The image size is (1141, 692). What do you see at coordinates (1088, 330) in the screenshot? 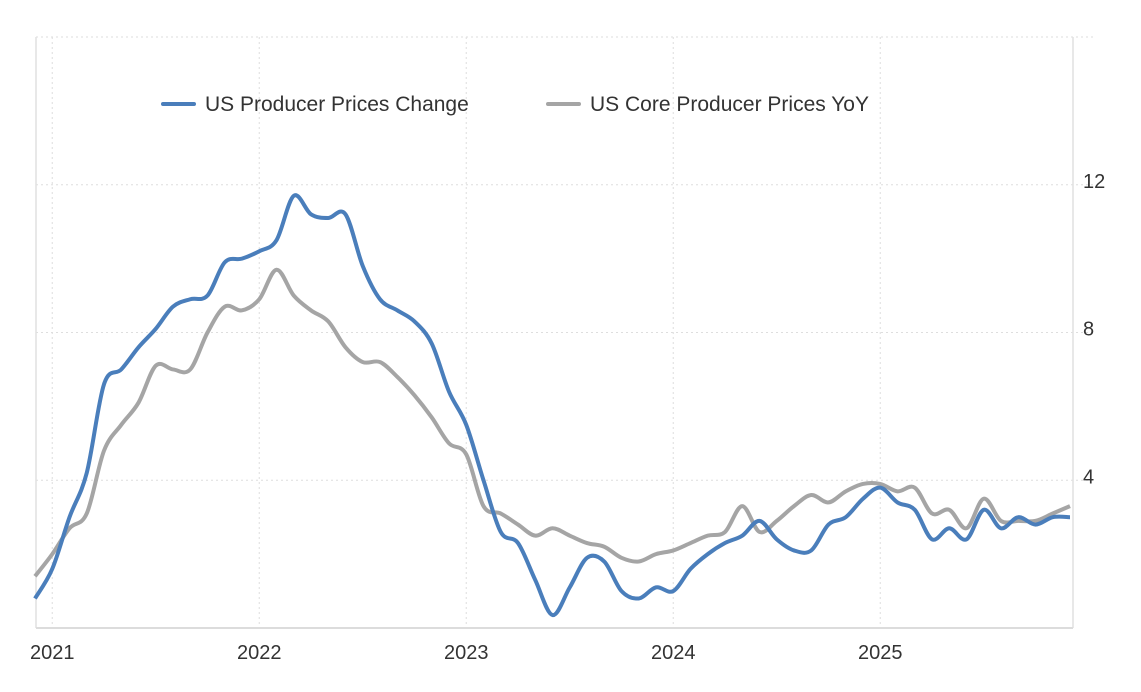
I see `y-tick-label: 8` at bounding box center [1088, 330].